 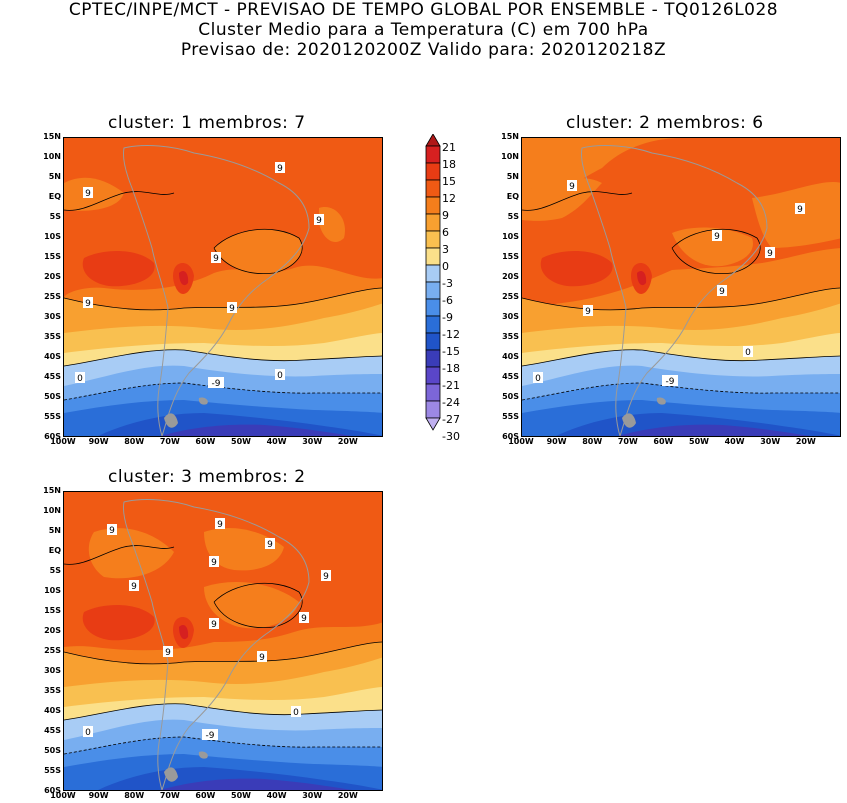 What do you see at coordinates (449, 181) in the screenshot?
I see `colorbar-label: 15` at bounding box center [449, 181].